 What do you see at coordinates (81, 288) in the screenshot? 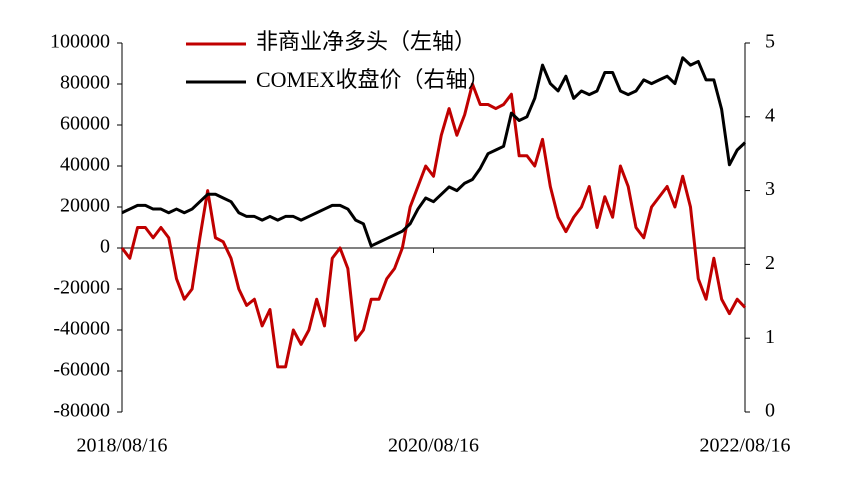
I see `y-tick-label: -20000` at bounding box center [81, 288].